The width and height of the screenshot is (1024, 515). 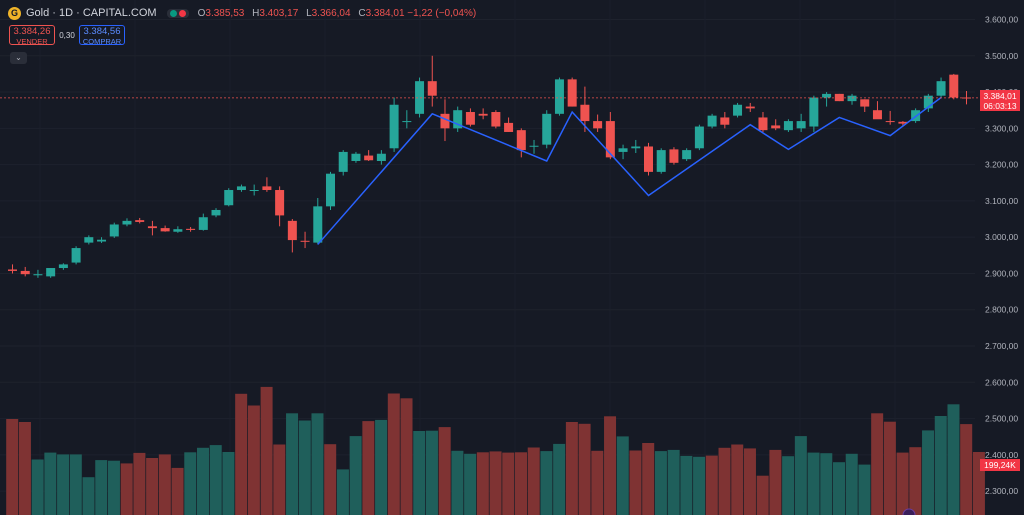 I want to click on price-tick-label: 2.900,00, so click(x=1001, y=273).